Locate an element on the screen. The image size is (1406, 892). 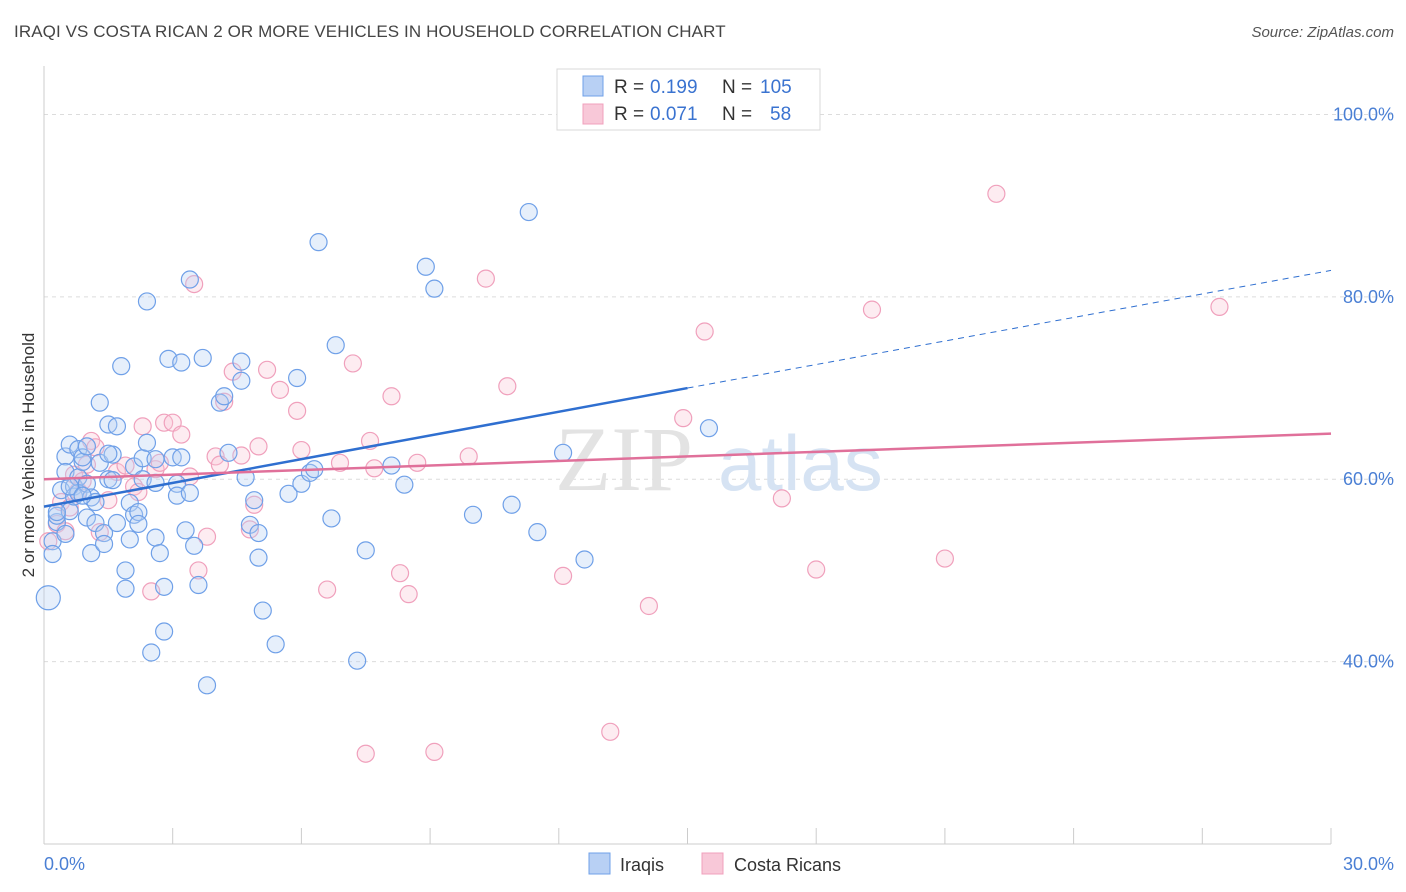
x-tick-labels: 0.0% 30.0% is located at coordinates (719, 864).